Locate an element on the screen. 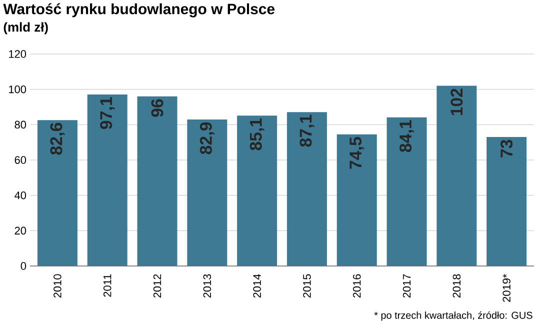 This screenshot has height=324, width=536. data-label: 74,5 is located at coordinates (357, 153).